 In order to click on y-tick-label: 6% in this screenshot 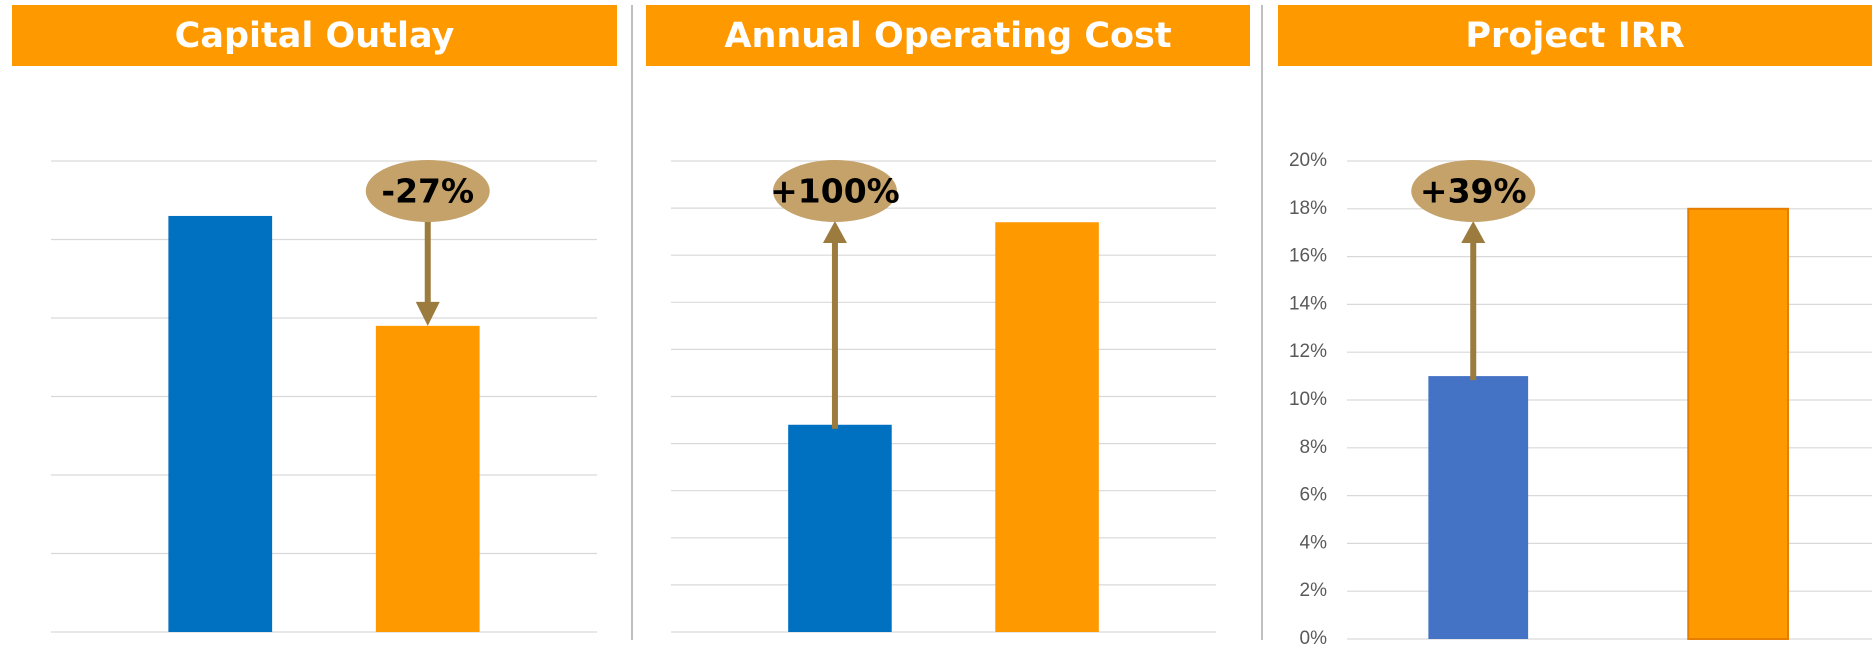, I will do `click(1314, 495)`.